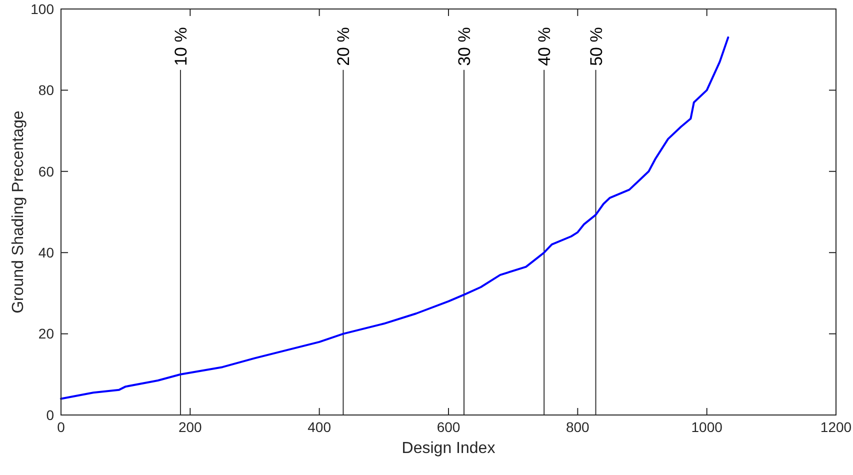 The width and height of the screenshot is (853, 475). What do you see at coordinates (464, 46) in the screenshot?
I see `annotation: 30 %` at bounding box center [464, 46].